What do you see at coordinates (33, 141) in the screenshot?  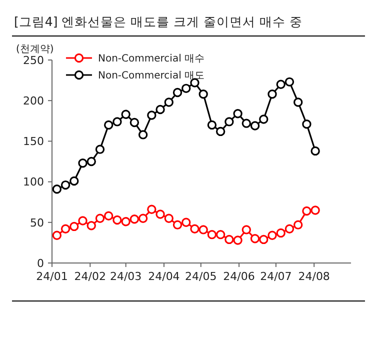 I see `y-tick-label: 150` at bounding box center [33, 141].